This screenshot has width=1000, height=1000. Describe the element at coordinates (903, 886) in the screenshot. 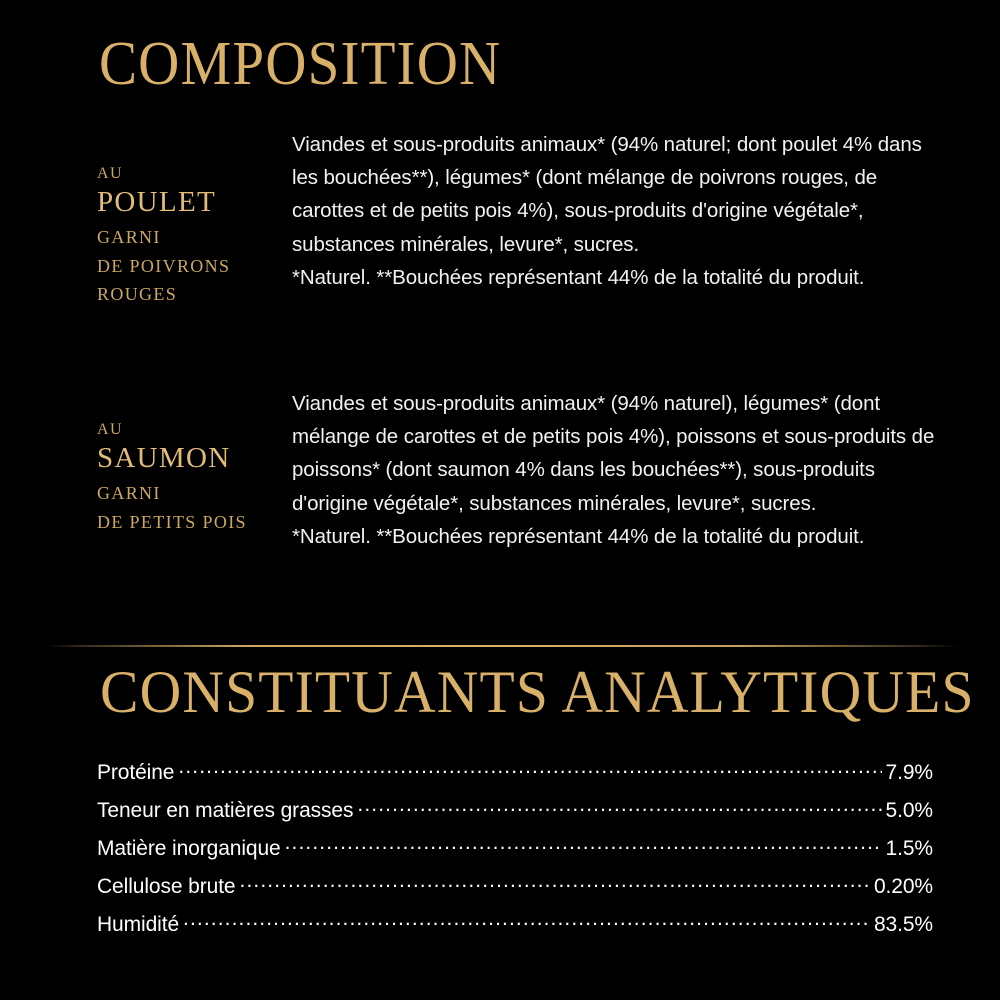

I see `constituent-value: 0.20%` at that location.